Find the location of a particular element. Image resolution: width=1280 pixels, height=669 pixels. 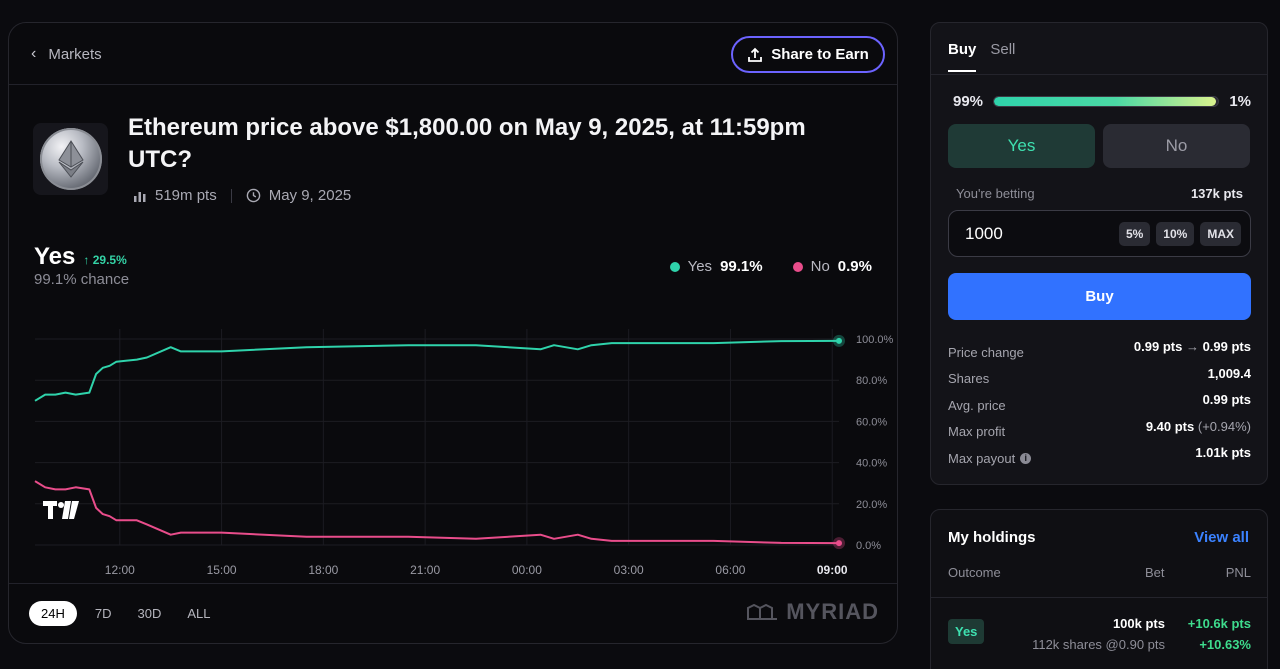

arrow-right-icon: → is located at coordinates (1194, 346).